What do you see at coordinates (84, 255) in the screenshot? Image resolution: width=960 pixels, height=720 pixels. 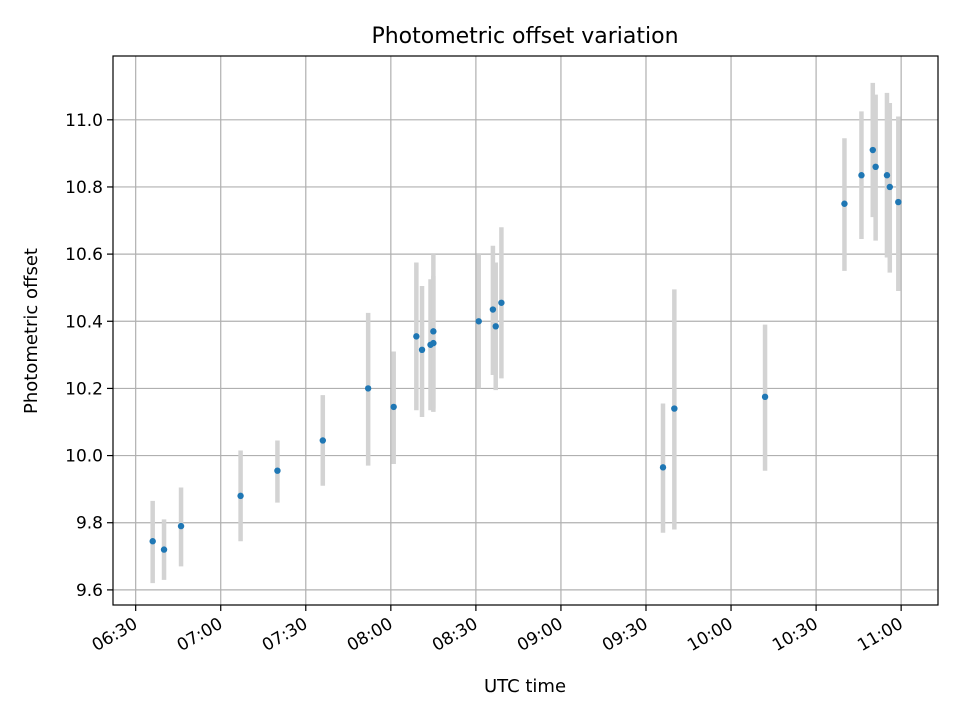 I see `y-tick-label: 10.6` at bounding box center [84, 255].